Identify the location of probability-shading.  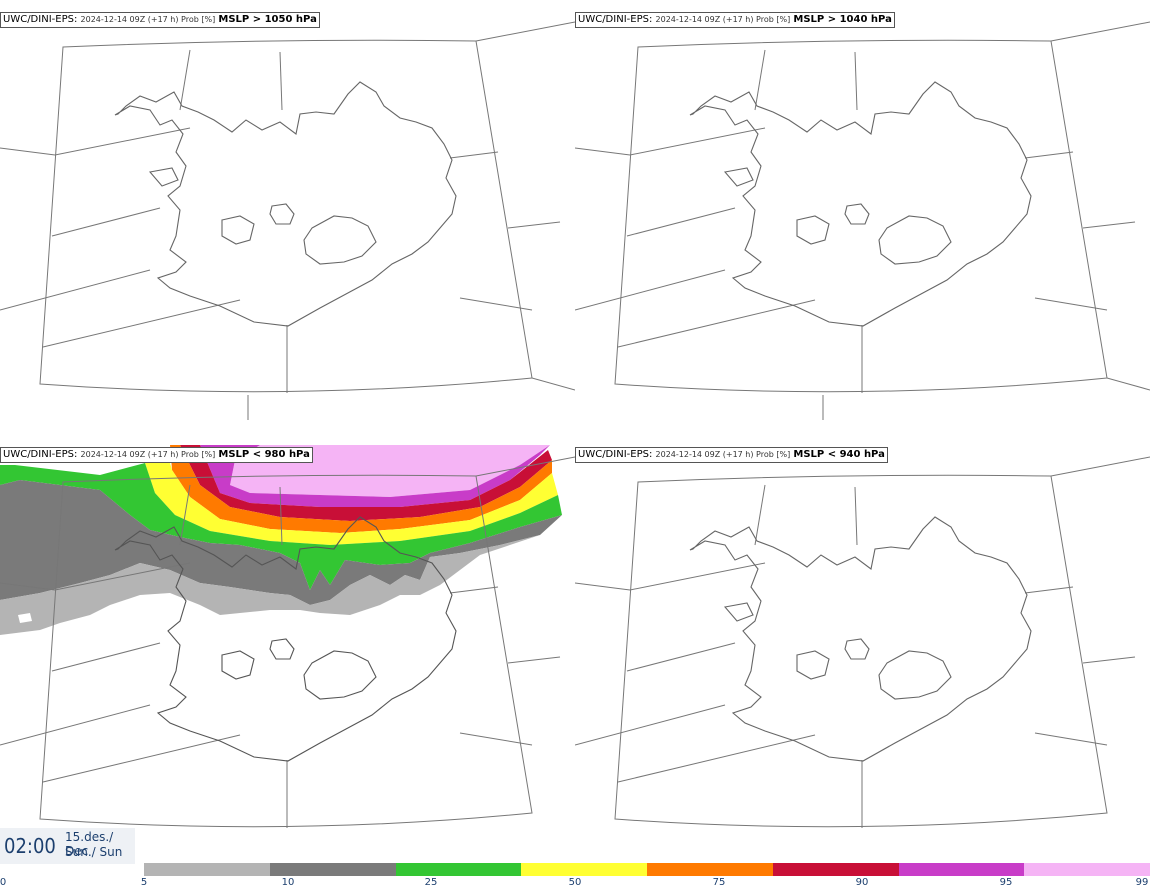
(281, 540).